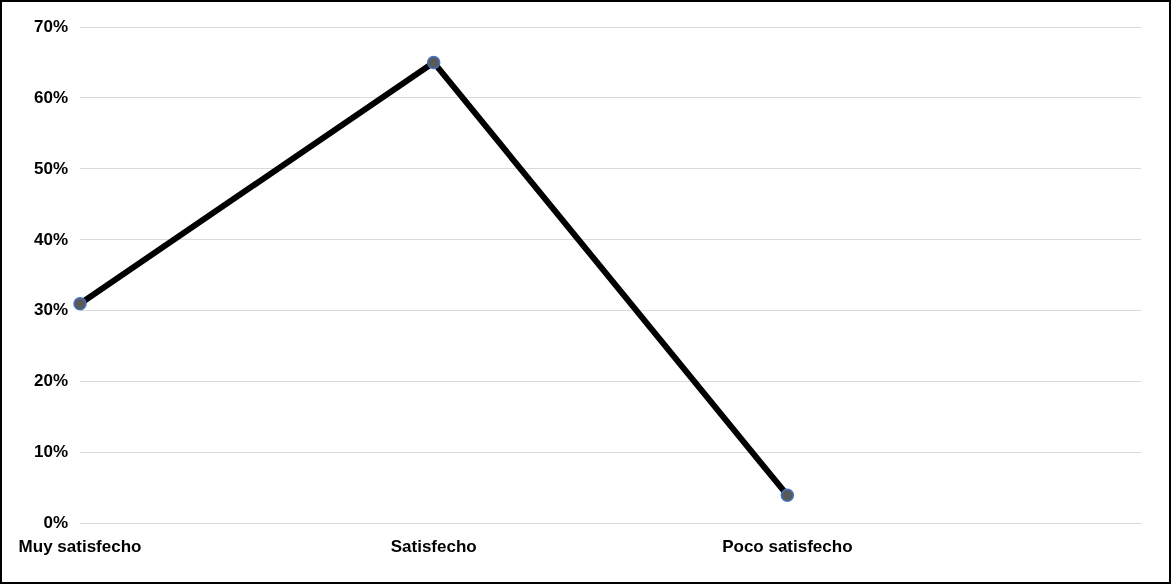 Image resolution: width=1171 pixels, height=584 pixels. Describe the element at coordinates (51, 381) in the screenshot. I see `y-tick-label: 20%` at that location.